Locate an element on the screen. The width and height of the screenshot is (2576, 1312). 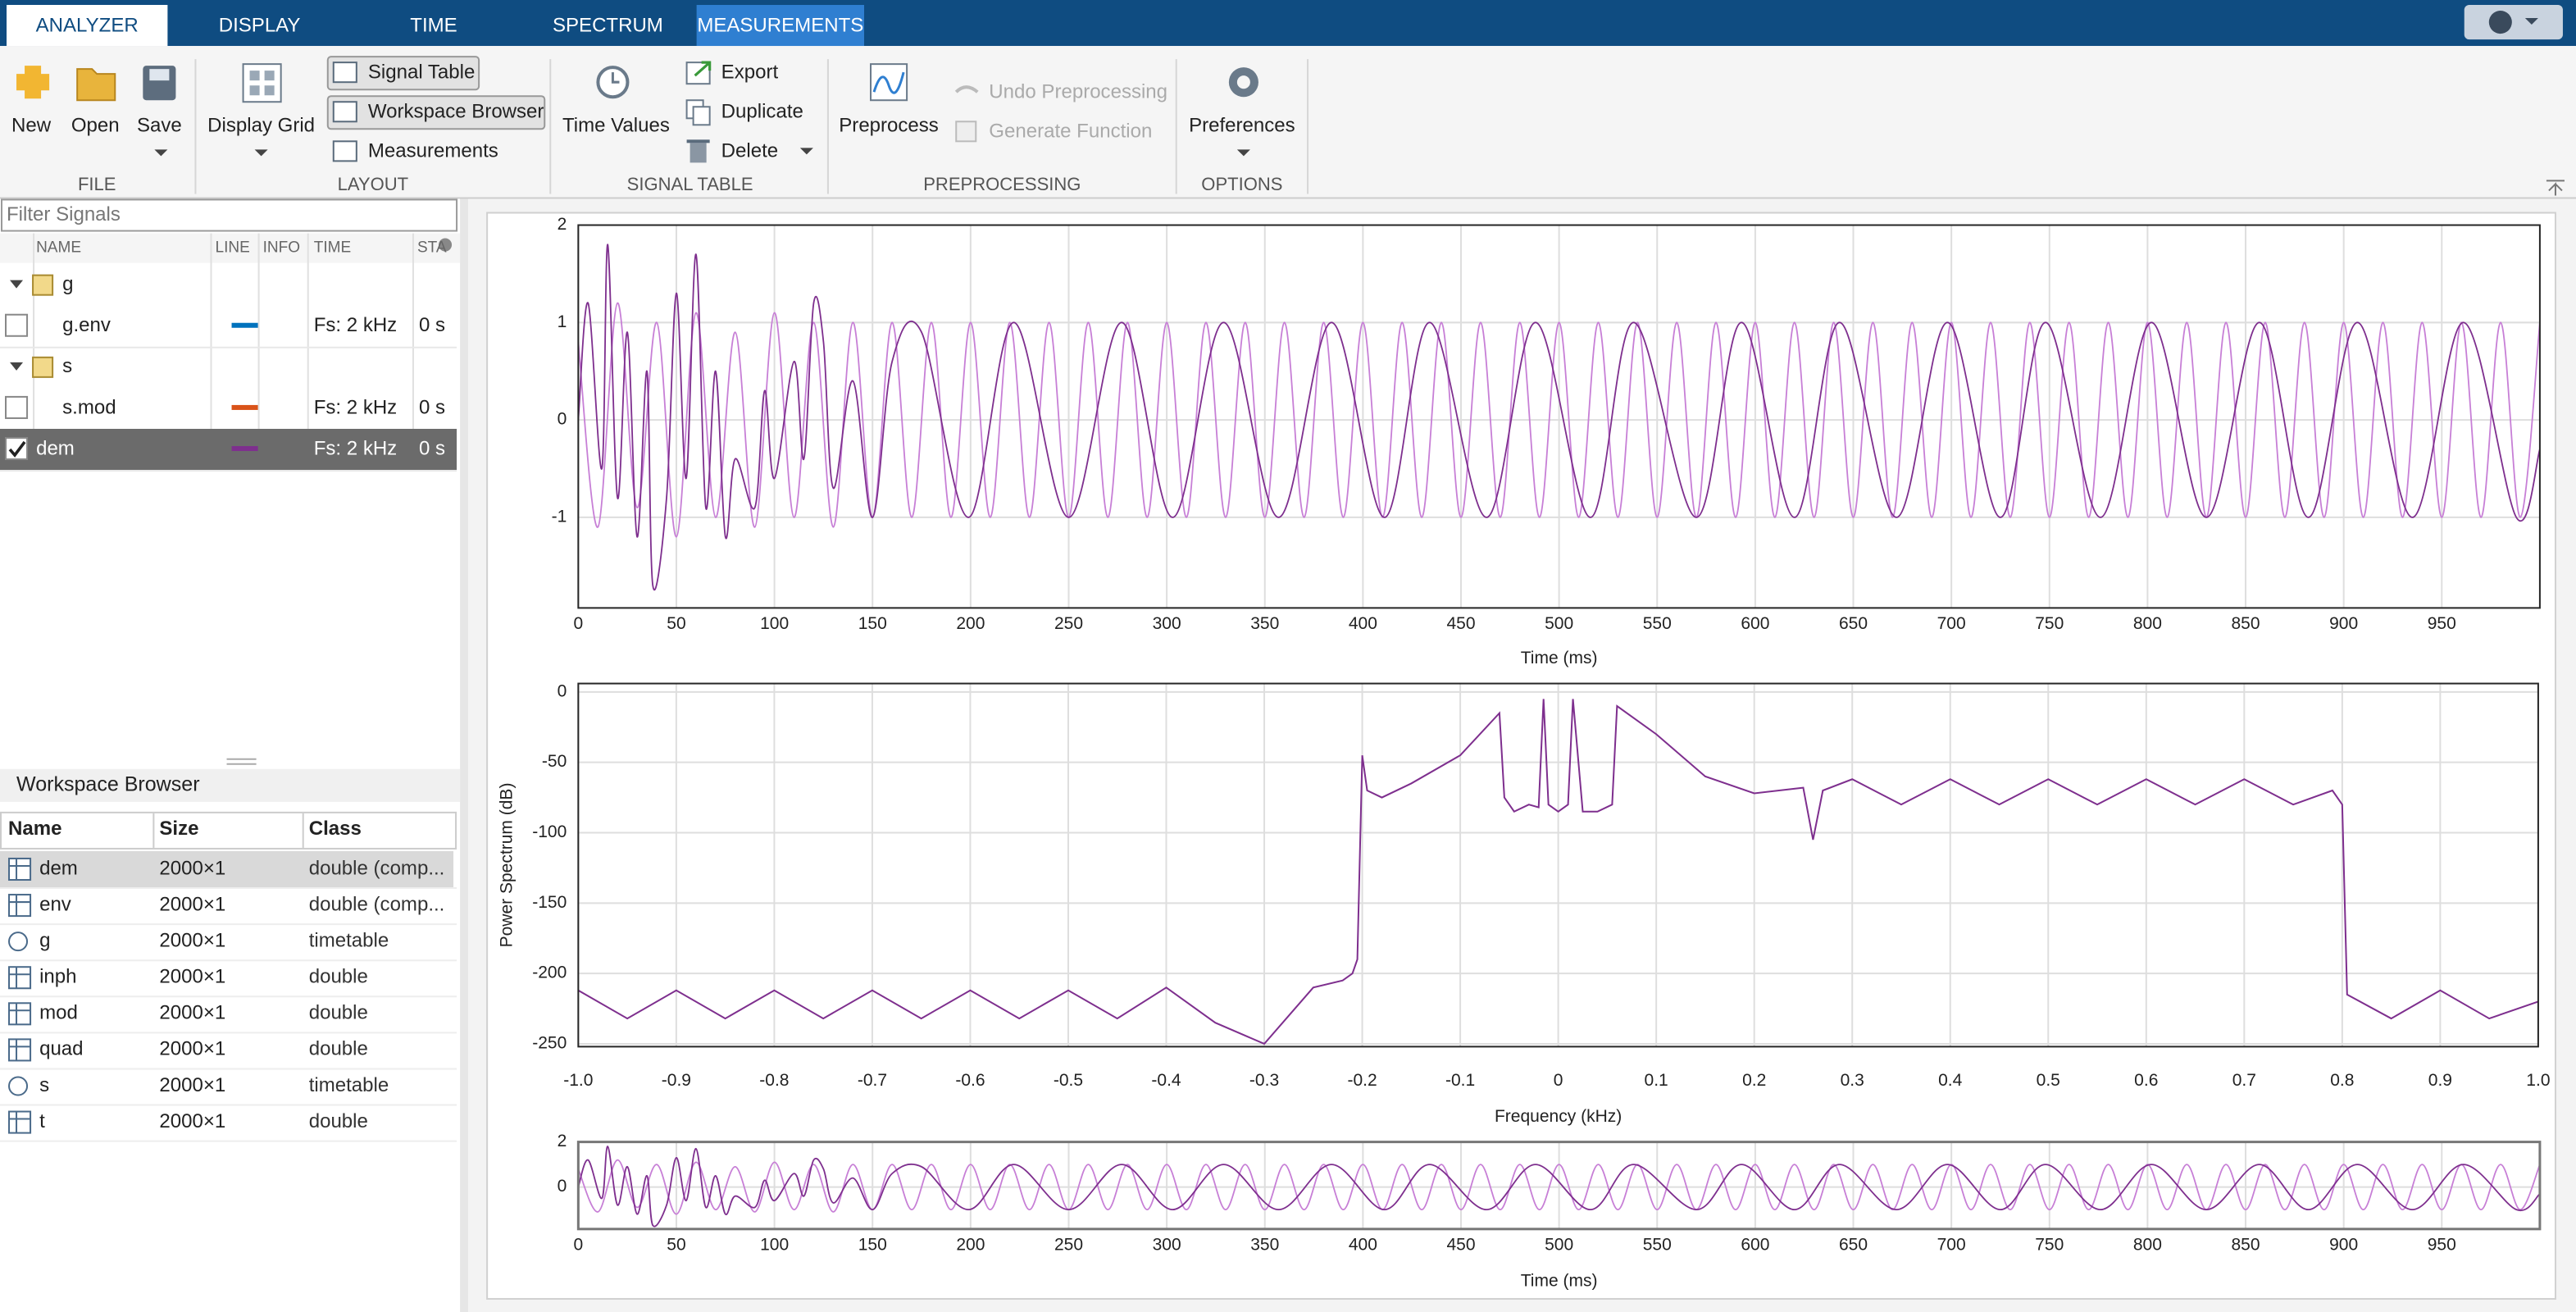
button-label: Duplicate is located at coordinates (762, 112).